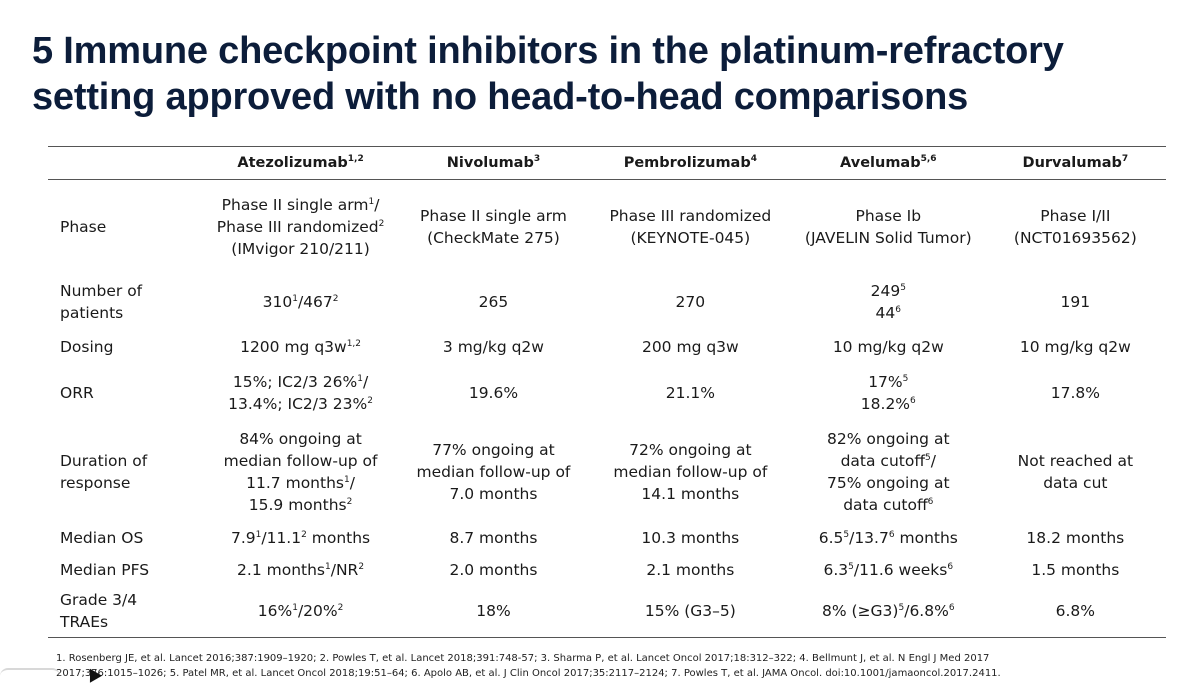  Describe the element at coordinates (101, 301) in the screenshot. I see `row-label-patients: Number of patients` at that location.